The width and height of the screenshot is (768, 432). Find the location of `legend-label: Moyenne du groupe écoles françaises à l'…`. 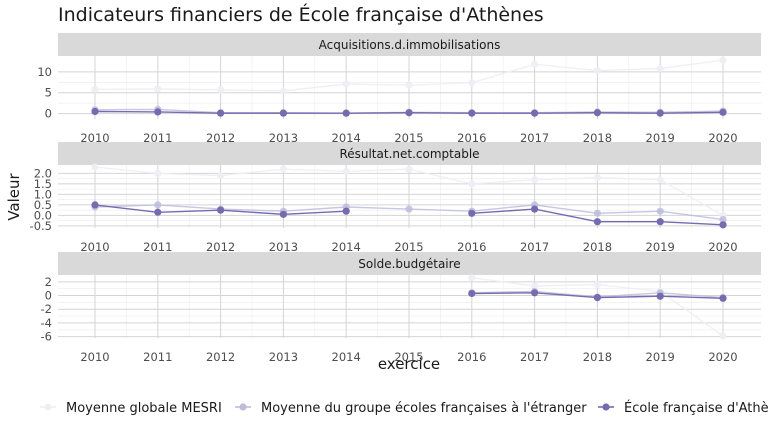

legend-label: Moyenne du groupe écoles françaises à l'… is located at coordinates (424, 408).